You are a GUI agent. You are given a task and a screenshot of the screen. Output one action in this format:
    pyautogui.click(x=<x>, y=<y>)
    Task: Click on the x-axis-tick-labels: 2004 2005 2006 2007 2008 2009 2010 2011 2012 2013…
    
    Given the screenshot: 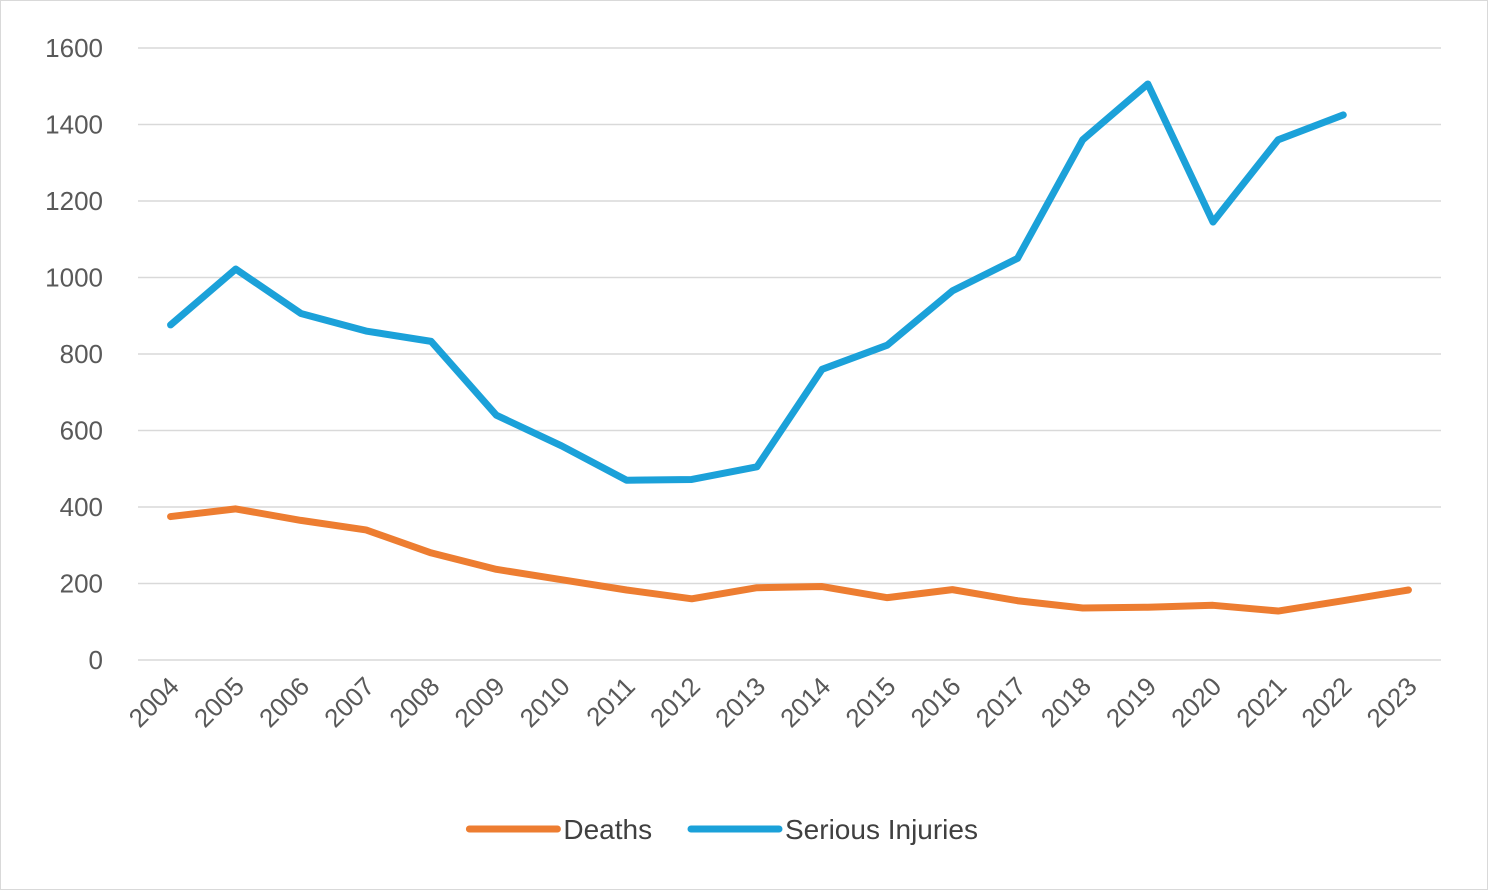 What is the action you would take?
    pyautogui.click(x=773, y=702)
    